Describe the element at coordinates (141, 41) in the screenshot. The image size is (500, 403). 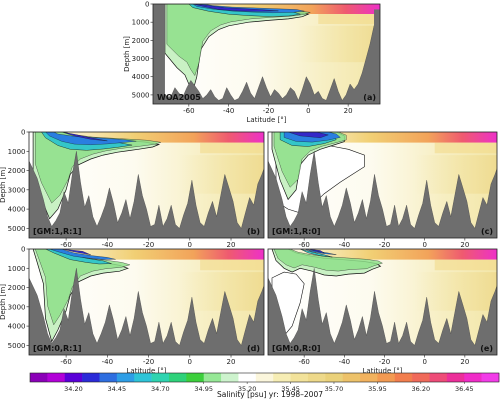
I see `y-tick-label-a: 2000` at that location.